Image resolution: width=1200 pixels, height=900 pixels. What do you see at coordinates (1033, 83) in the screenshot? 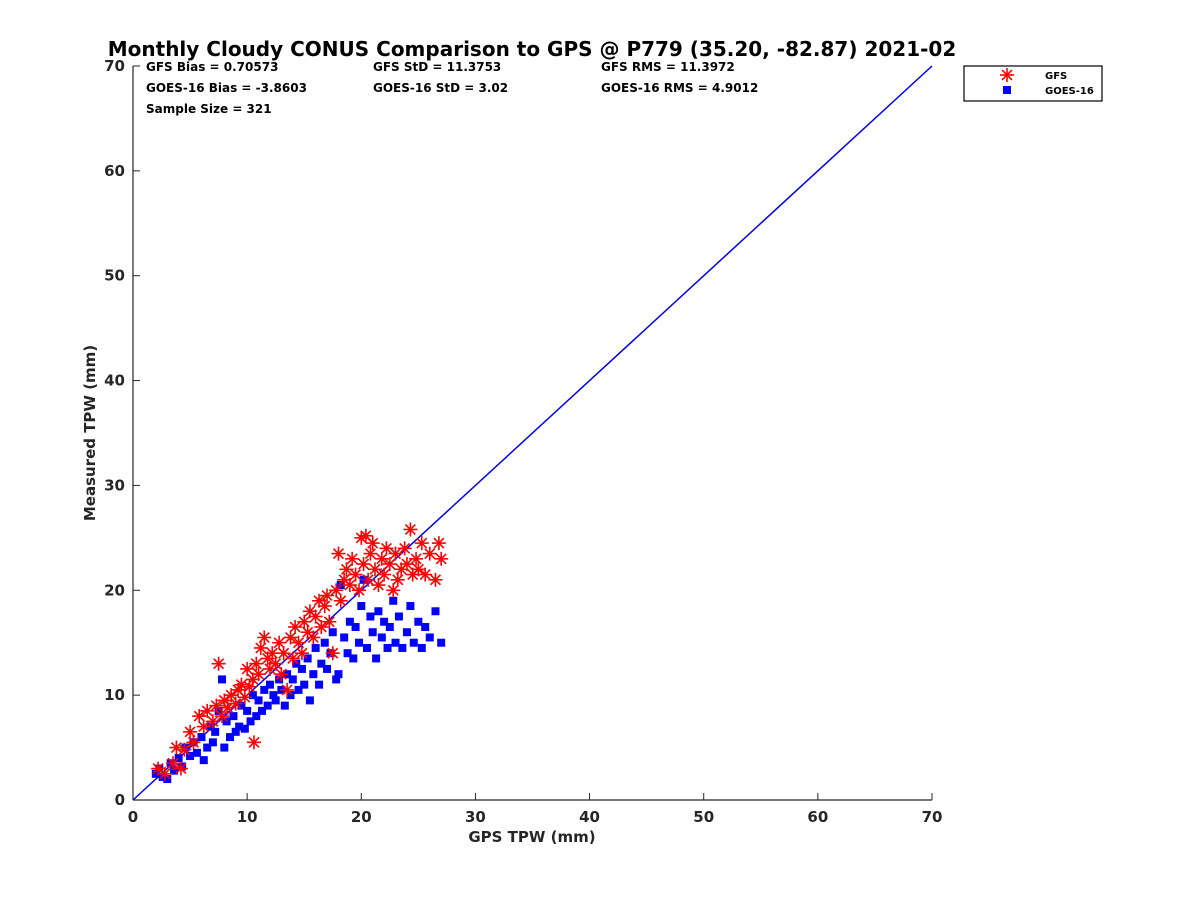
I see `legend-box` at bounding box center [1033, 83].